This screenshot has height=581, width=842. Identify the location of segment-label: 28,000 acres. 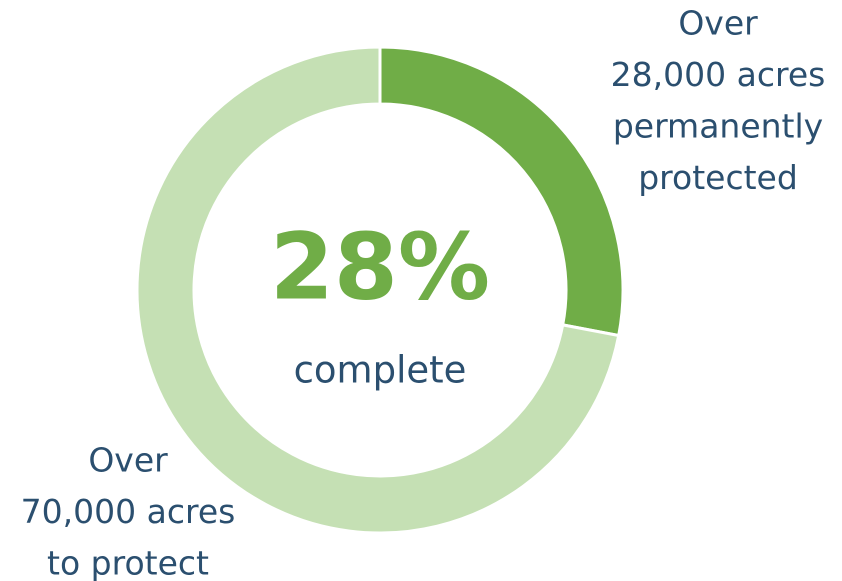
(718, 74).